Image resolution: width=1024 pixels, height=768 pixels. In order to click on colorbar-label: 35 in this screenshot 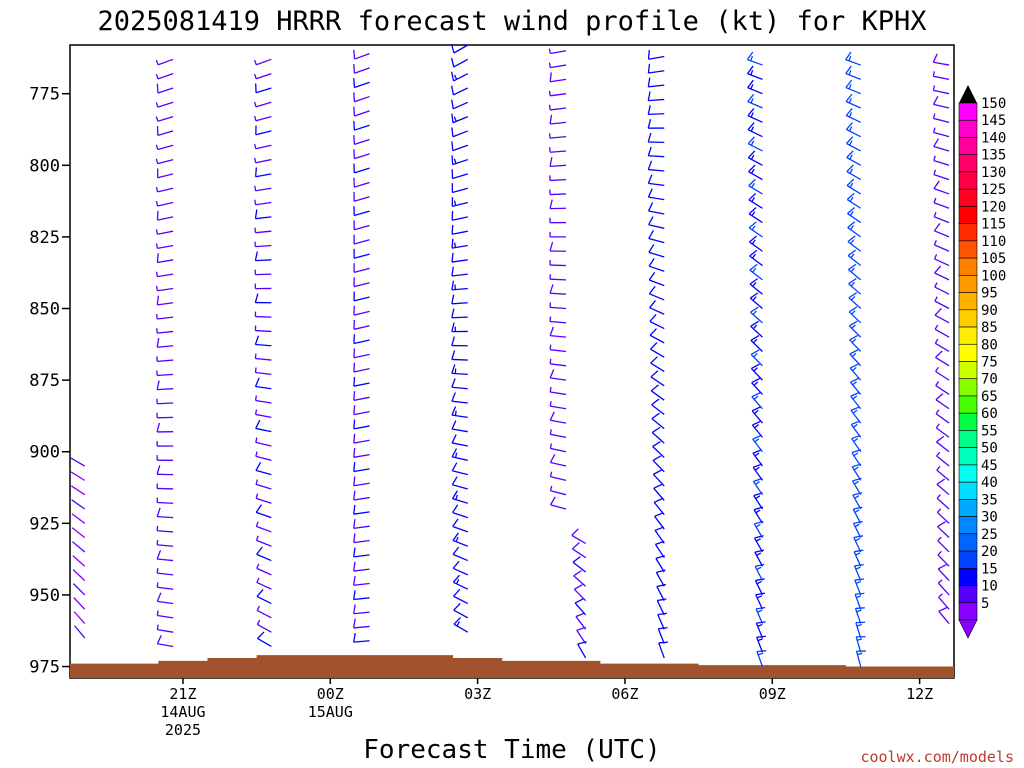, I will do `click(989, 500)`.